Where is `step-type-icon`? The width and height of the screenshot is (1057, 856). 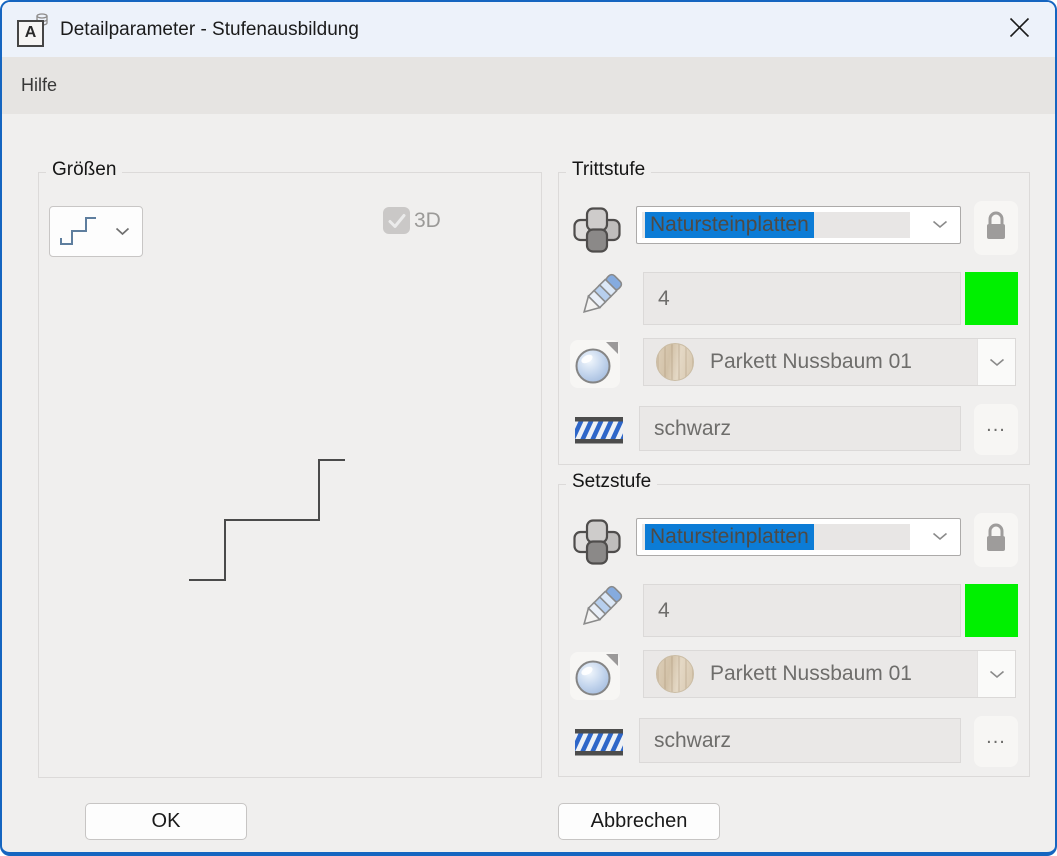
step-type-icon is located at coordinates (79, 231).